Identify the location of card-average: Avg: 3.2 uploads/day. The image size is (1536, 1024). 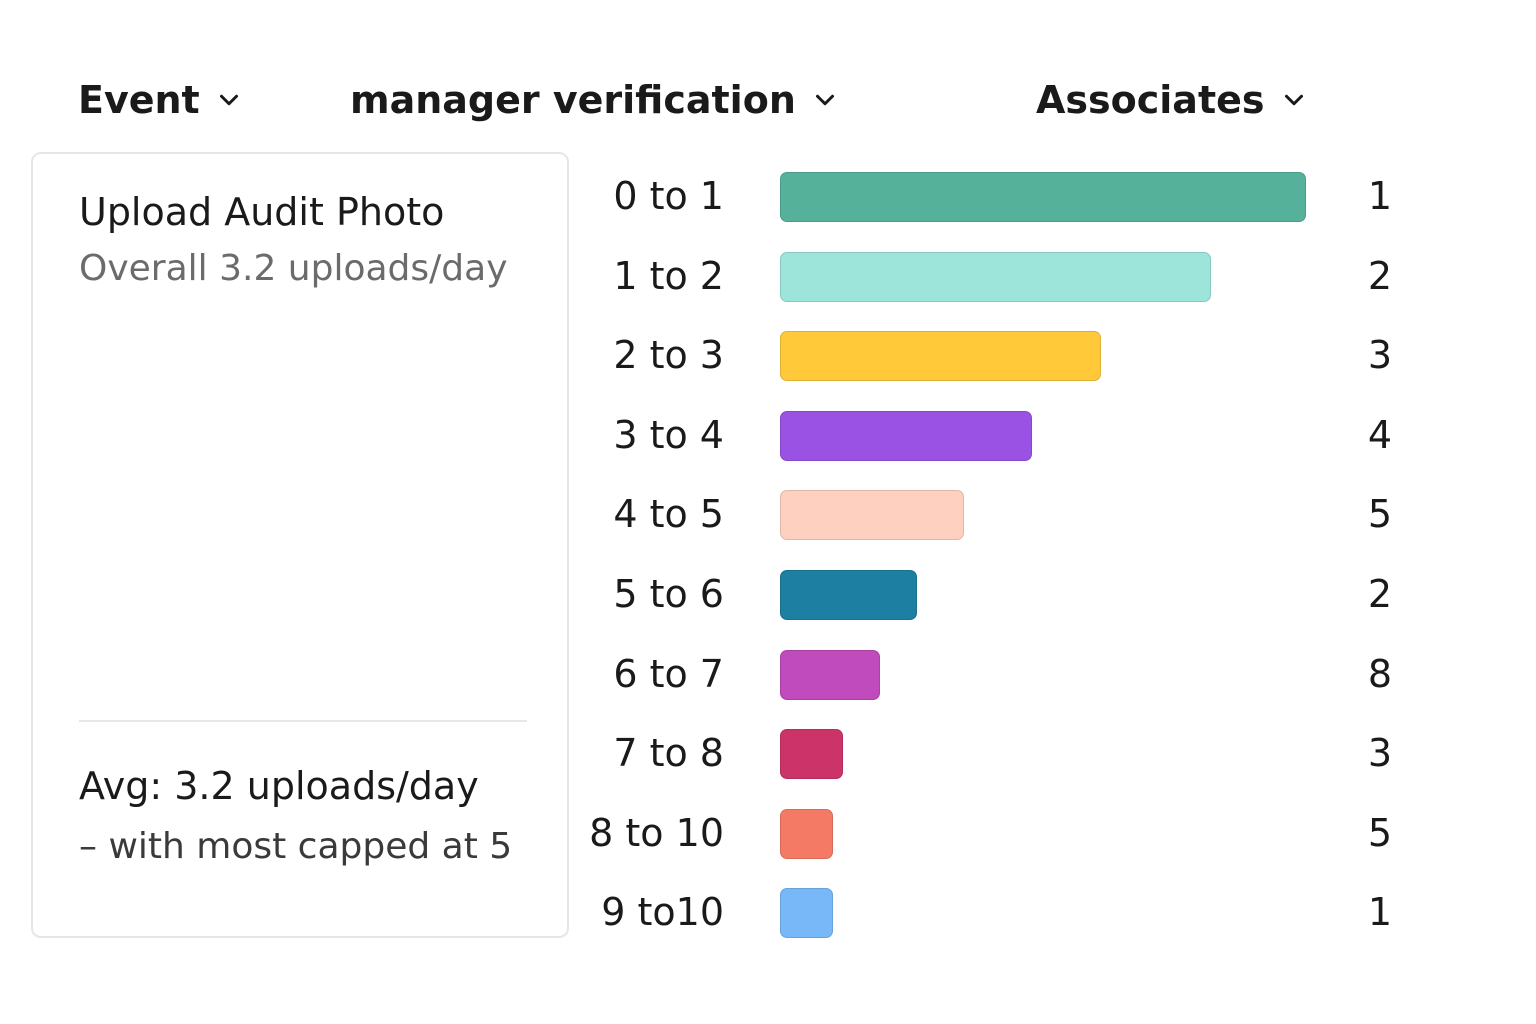
(279, 786).